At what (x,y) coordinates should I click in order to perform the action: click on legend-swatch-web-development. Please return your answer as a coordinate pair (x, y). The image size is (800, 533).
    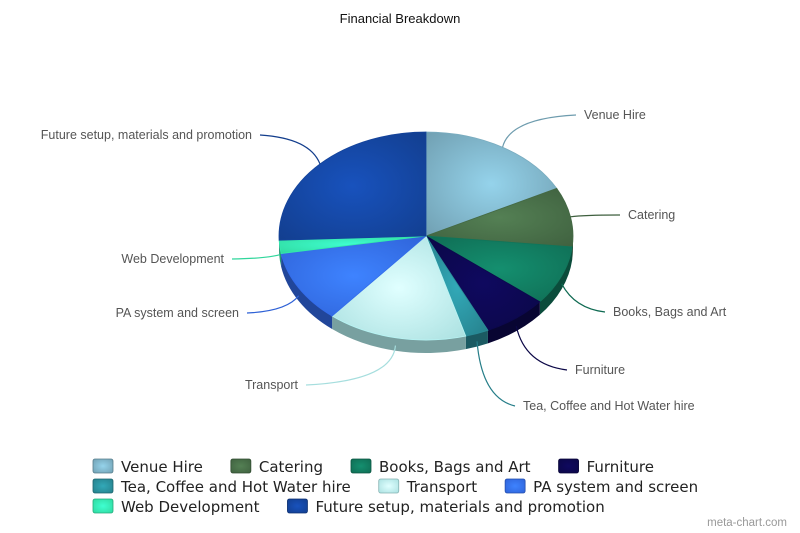
    Looking at the image, I should click on (103, 506).